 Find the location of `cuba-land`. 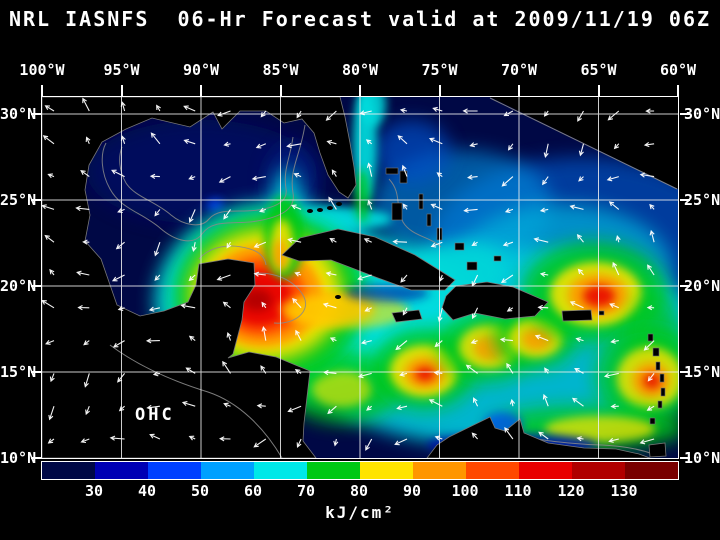

cuba-land is located at coordinates (368, 259).